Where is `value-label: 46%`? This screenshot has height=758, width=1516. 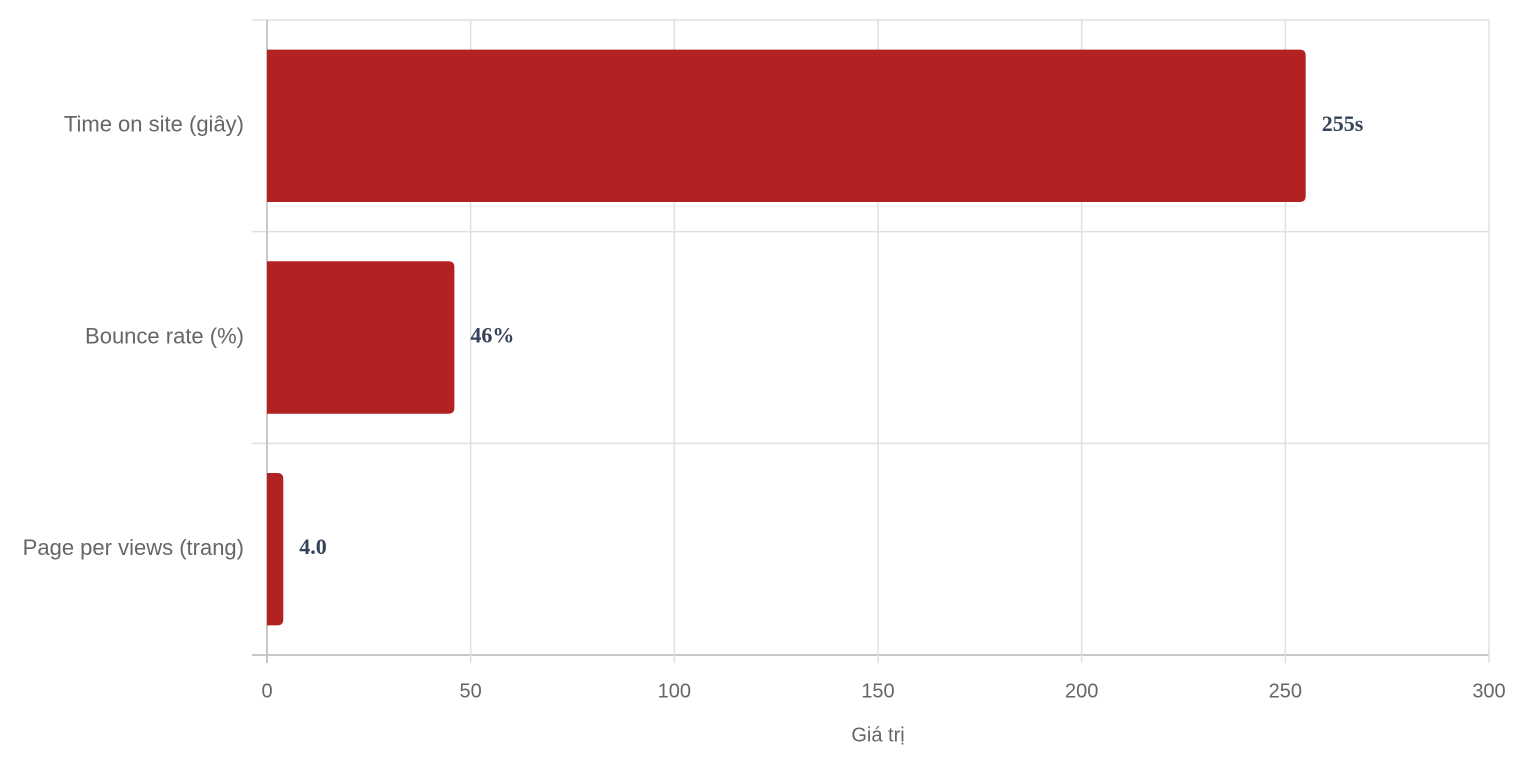 value-label: 46% is located at coordinates (492, 335).